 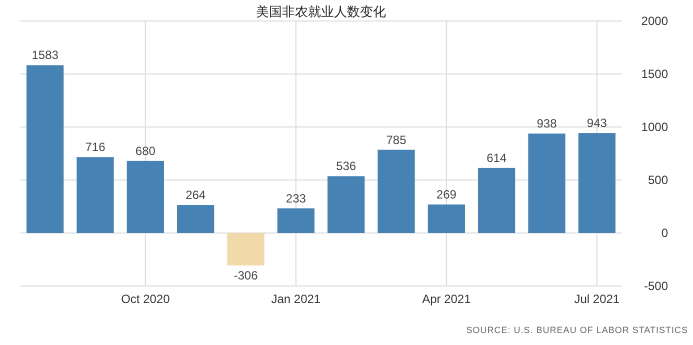 I want to click on ytick: 2000, so click(x=654, y=21).